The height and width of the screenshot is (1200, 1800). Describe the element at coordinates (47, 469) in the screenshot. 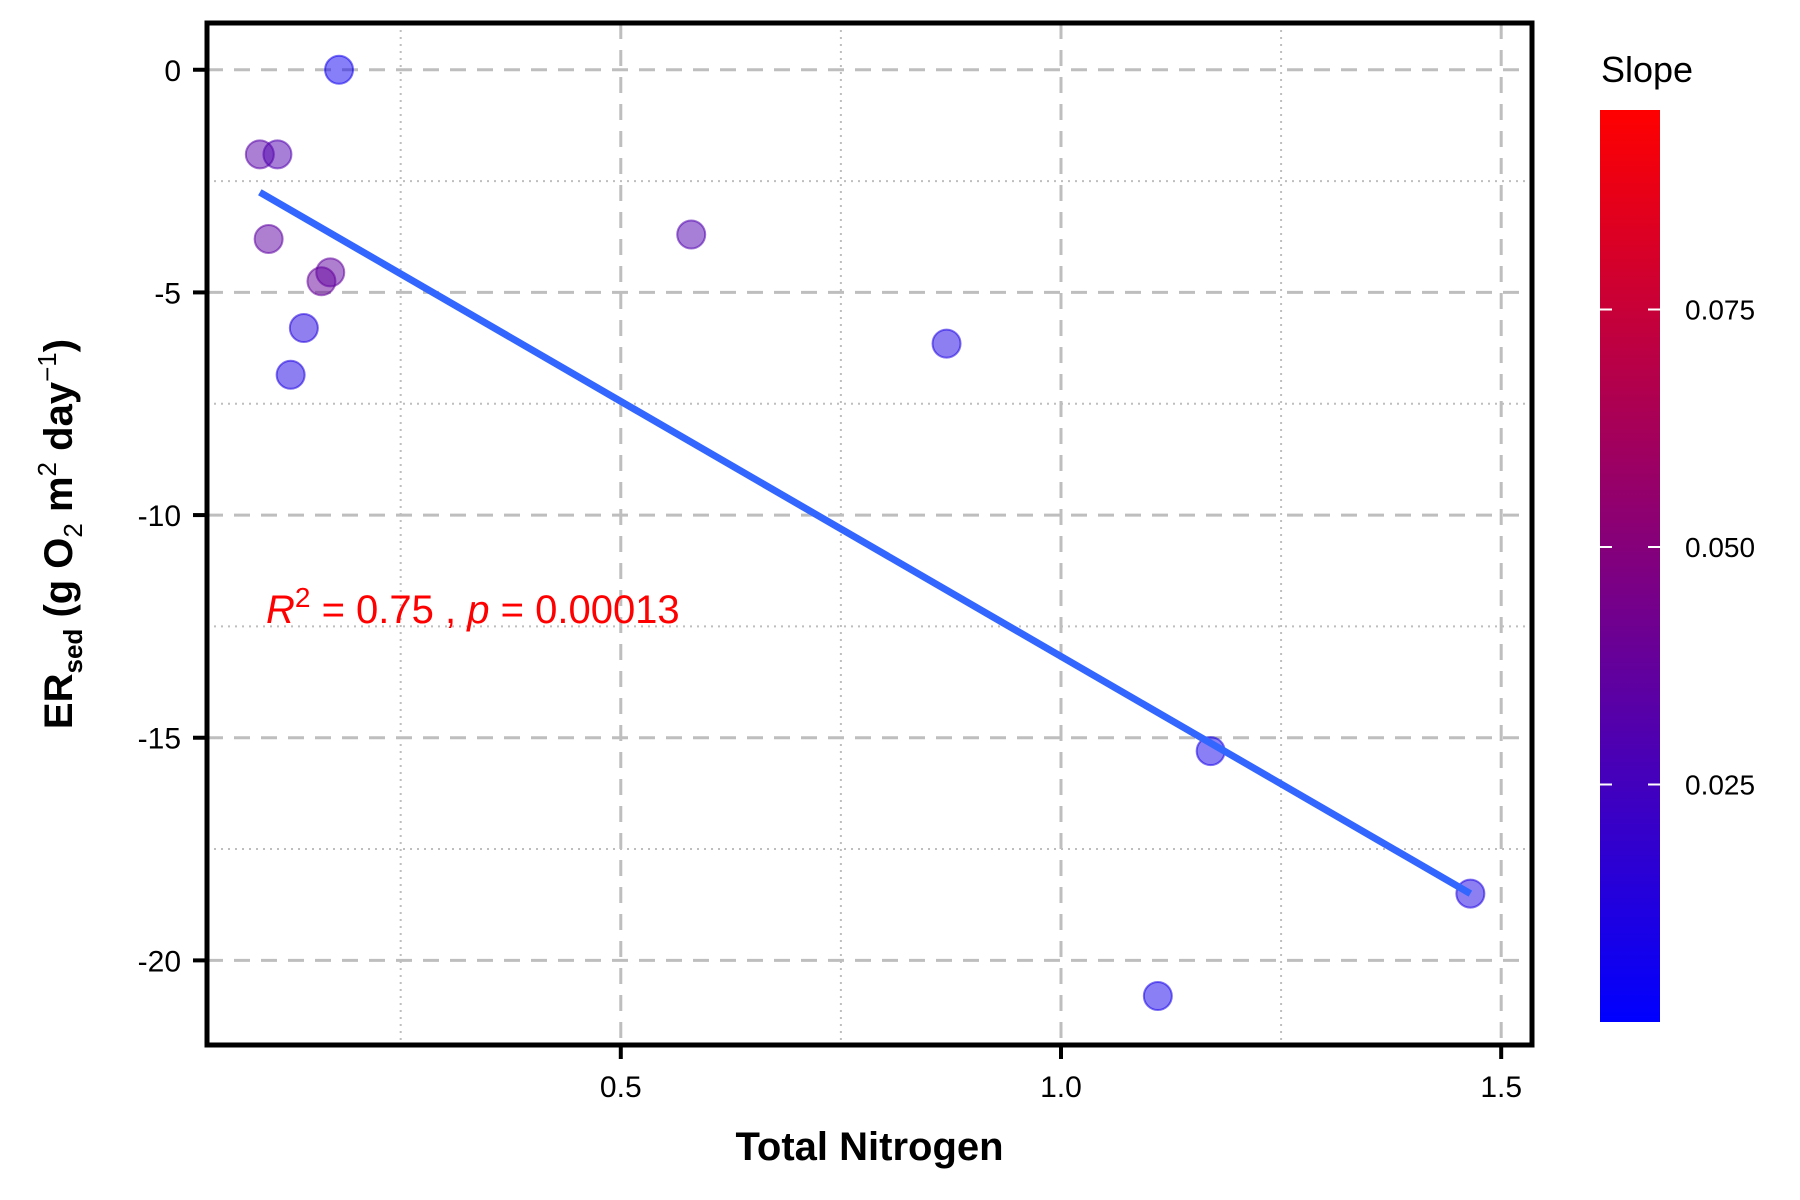

I see `y-title-m-sup: 2` at that location.